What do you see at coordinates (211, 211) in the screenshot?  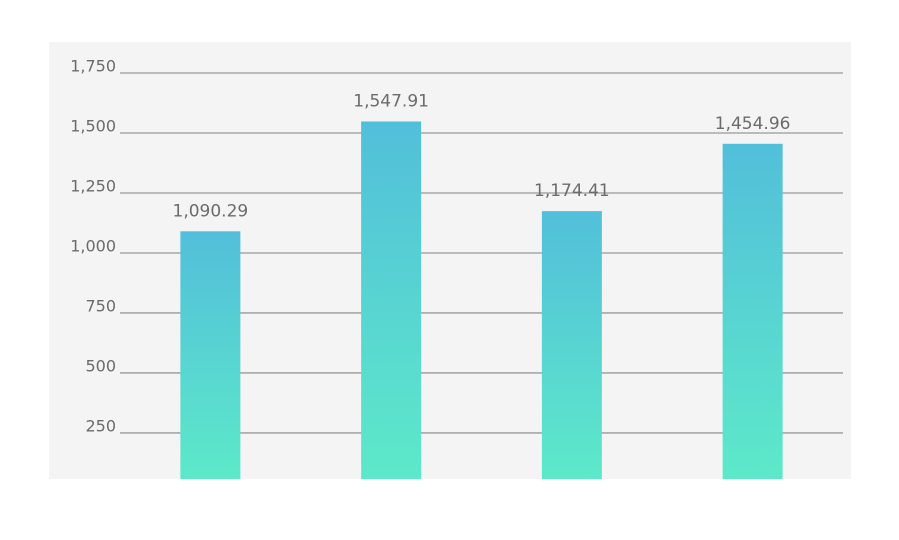 I see `value-label: 1,090.29` at bounding box center [211, 211].